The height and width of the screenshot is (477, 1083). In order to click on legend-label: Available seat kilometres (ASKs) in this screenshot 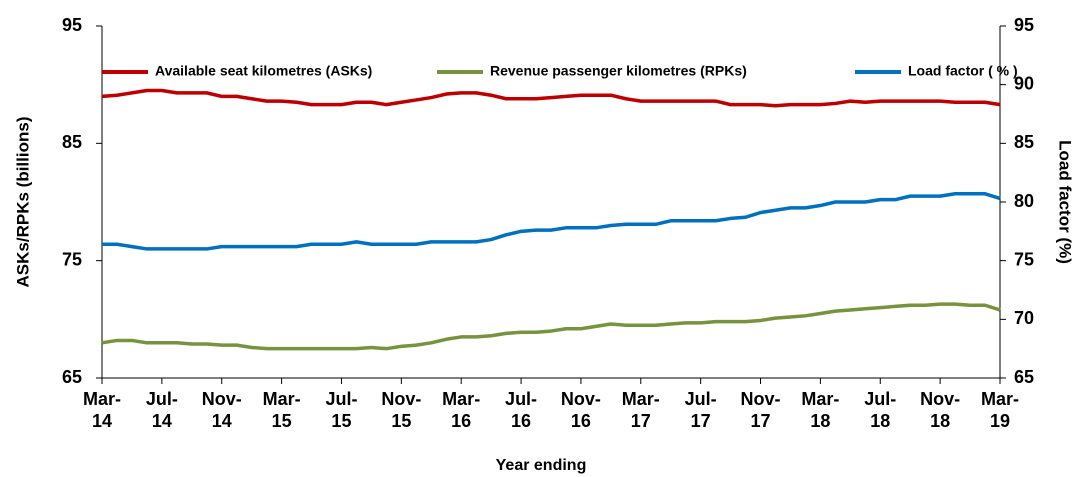, I will do `click(263, 71)`.